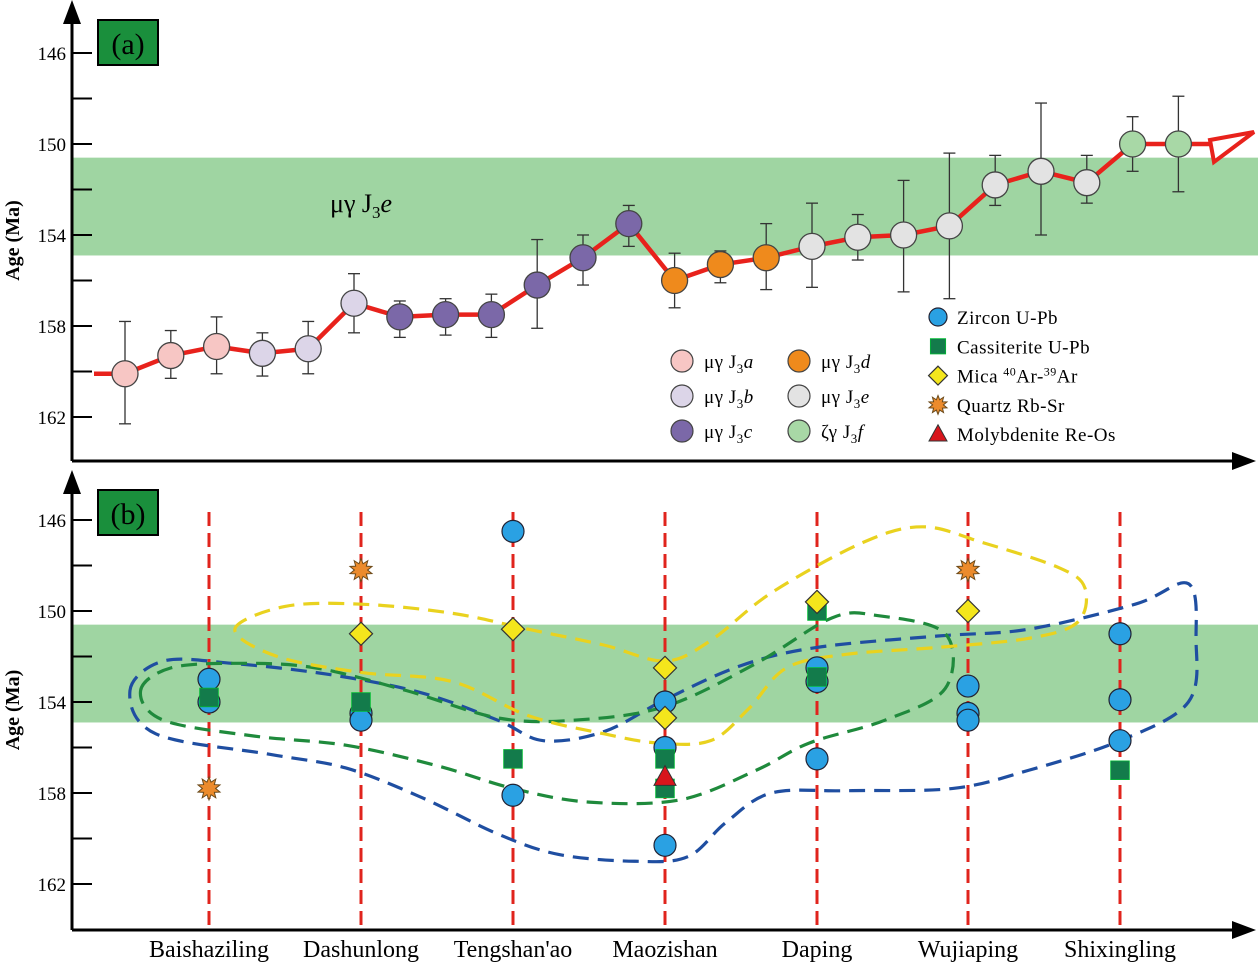  What do you see at coordinates (1023, 347) in the screenshot?
I see `legend-label: Cassiterite U-Pb` at bounding box center [1023, 347].